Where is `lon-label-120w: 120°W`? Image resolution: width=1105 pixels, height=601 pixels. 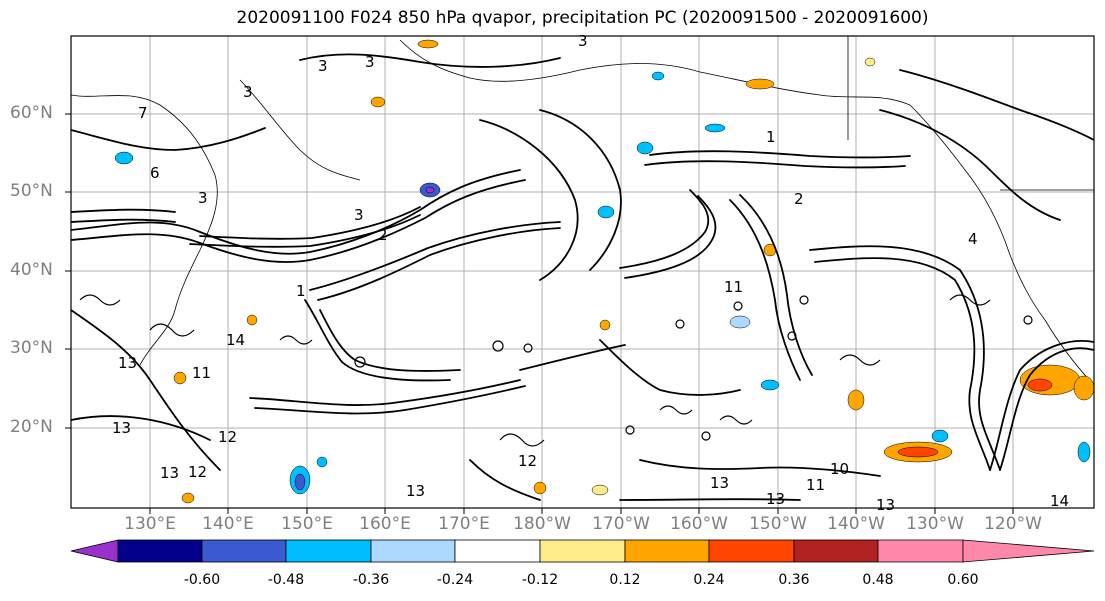 lon-label-120w: 120°W is located at coordinates (1013, 524).